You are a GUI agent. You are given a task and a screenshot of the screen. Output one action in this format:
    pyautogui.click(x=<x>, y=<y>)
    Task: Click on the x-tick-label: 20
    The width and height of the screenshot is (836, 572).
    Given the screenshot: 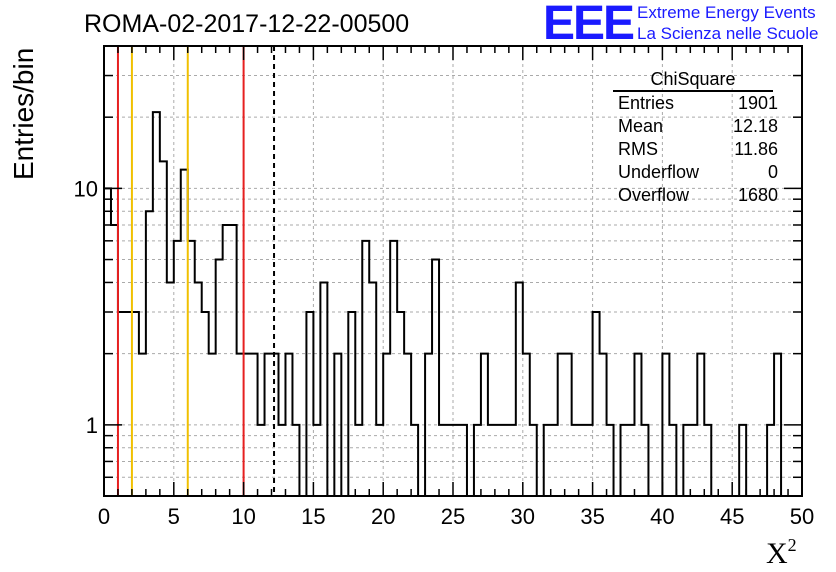 What is the action you would take?
    pyautogui.click(x=383, y=516)
    